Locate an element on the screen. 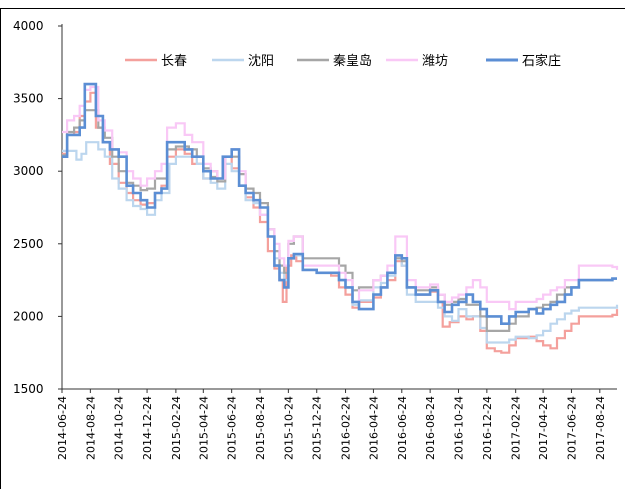  legend-item-5: 石家庄 is located at coordinates (523, 61).